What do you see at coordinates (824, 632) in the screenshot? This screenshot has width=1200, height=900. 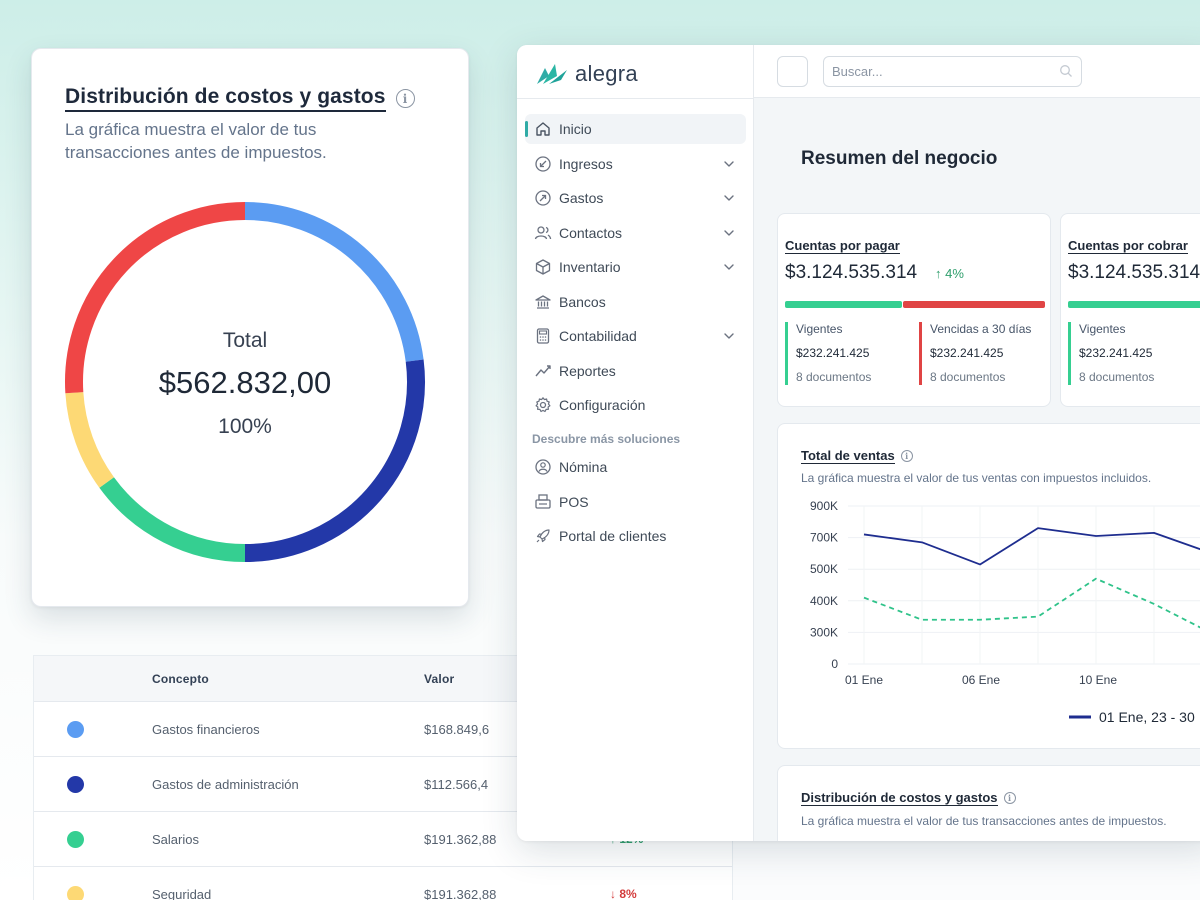 I see `y-tick-label: 300K` at bounding box center [824, 632].